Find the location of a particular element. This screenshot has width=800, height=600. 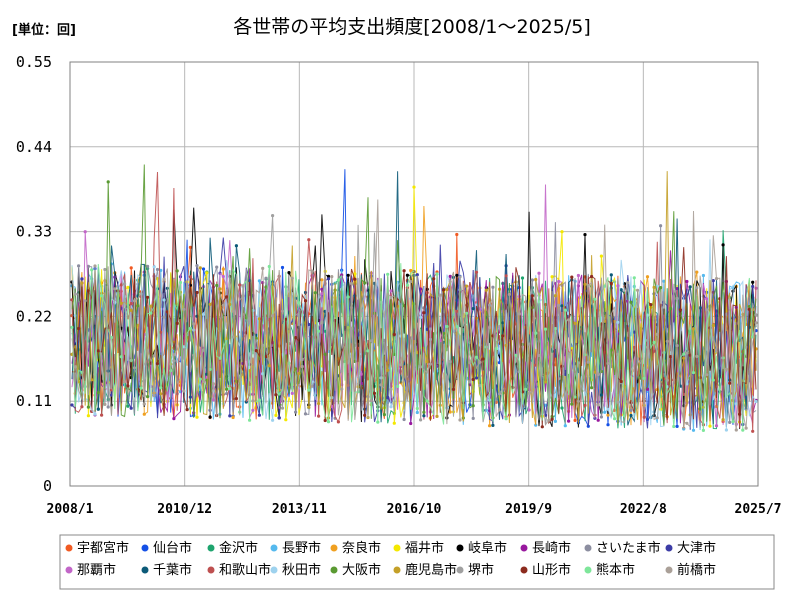

y-axis-ticks: 0 0.11 0.22 0.33 0.44 0.55 is located at coordinates (34, 274).